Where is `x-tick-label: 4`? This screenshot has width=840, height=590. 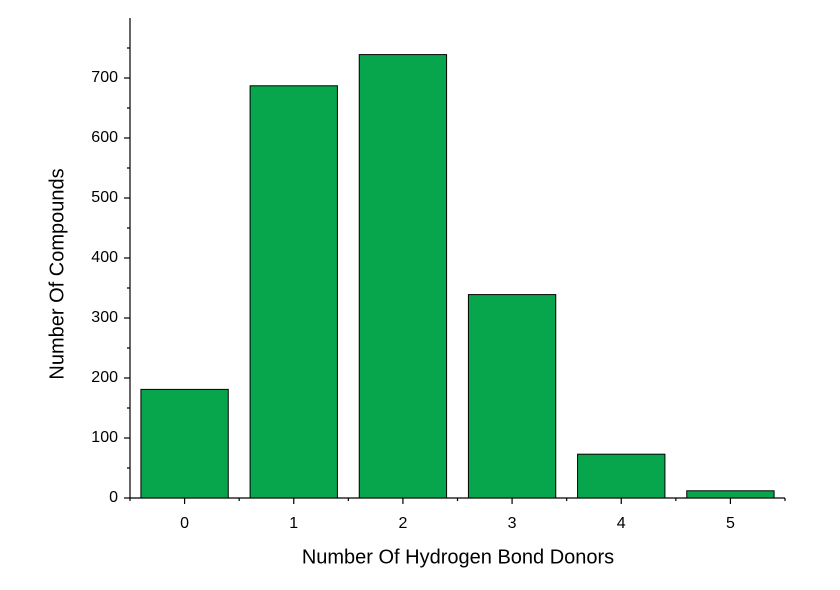 x-tick-label: 4 is located at coordinates (621, 523).